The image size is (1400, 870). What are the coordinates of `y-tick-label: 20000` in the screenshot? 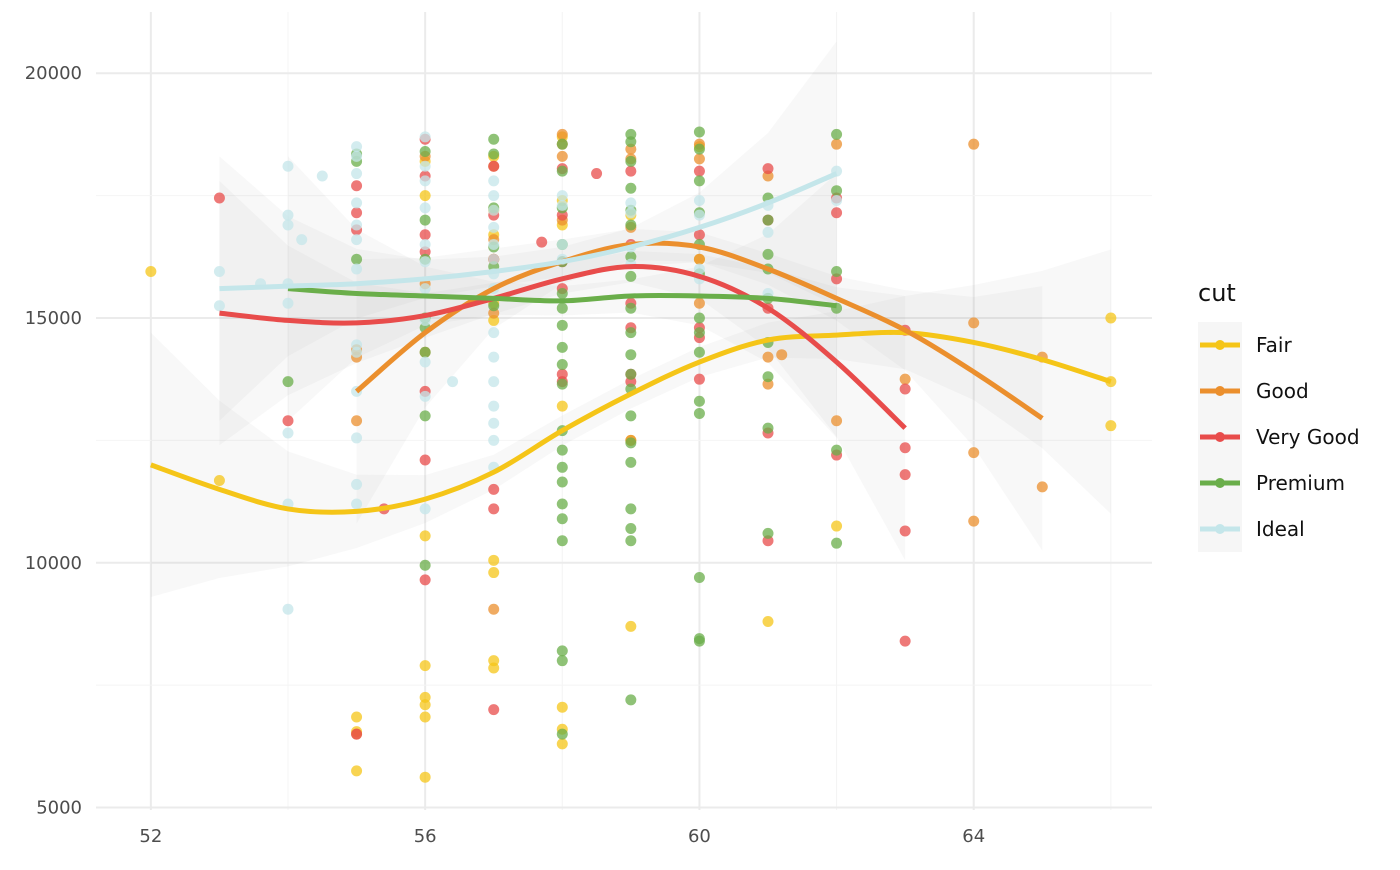 It's located at (53, 73).